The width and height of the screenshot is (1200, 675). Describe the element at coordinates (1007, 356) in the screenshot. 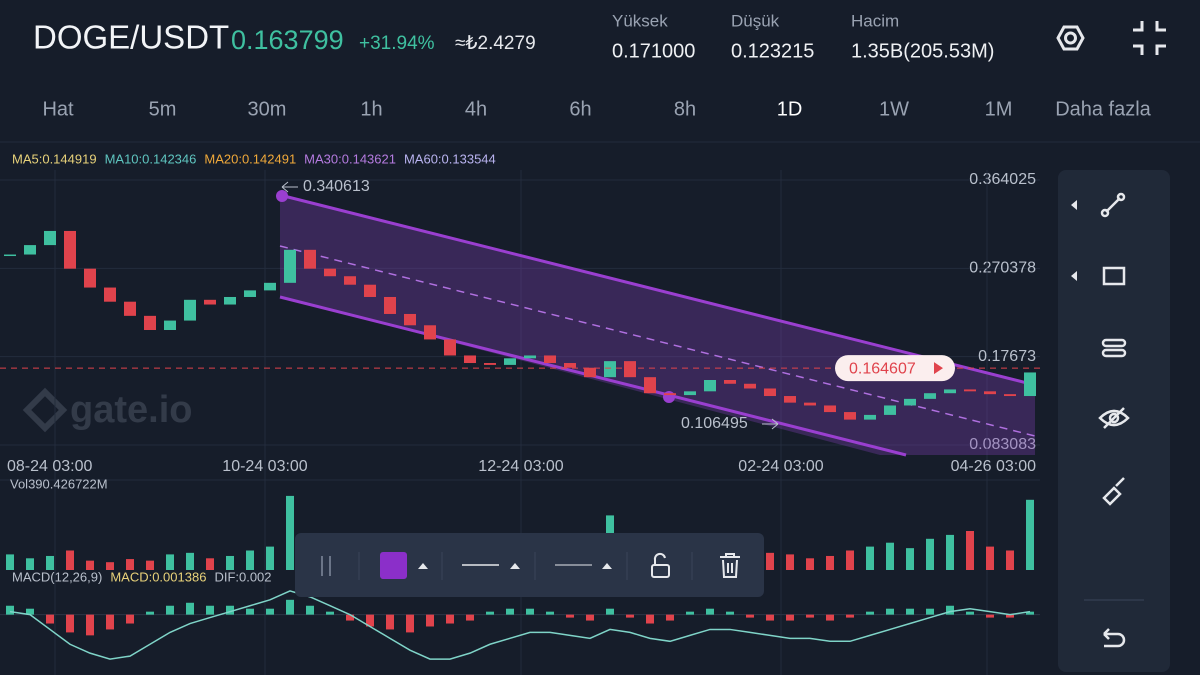

I see `y-tick-label: 0.17673` at that location.